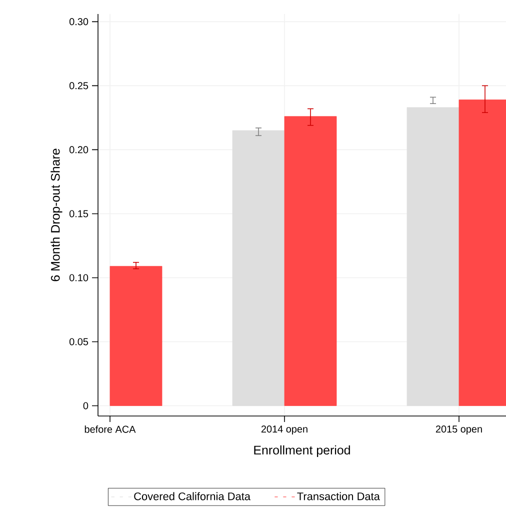  I want to click on y-tick-label: 0.15, so click(78, 214).